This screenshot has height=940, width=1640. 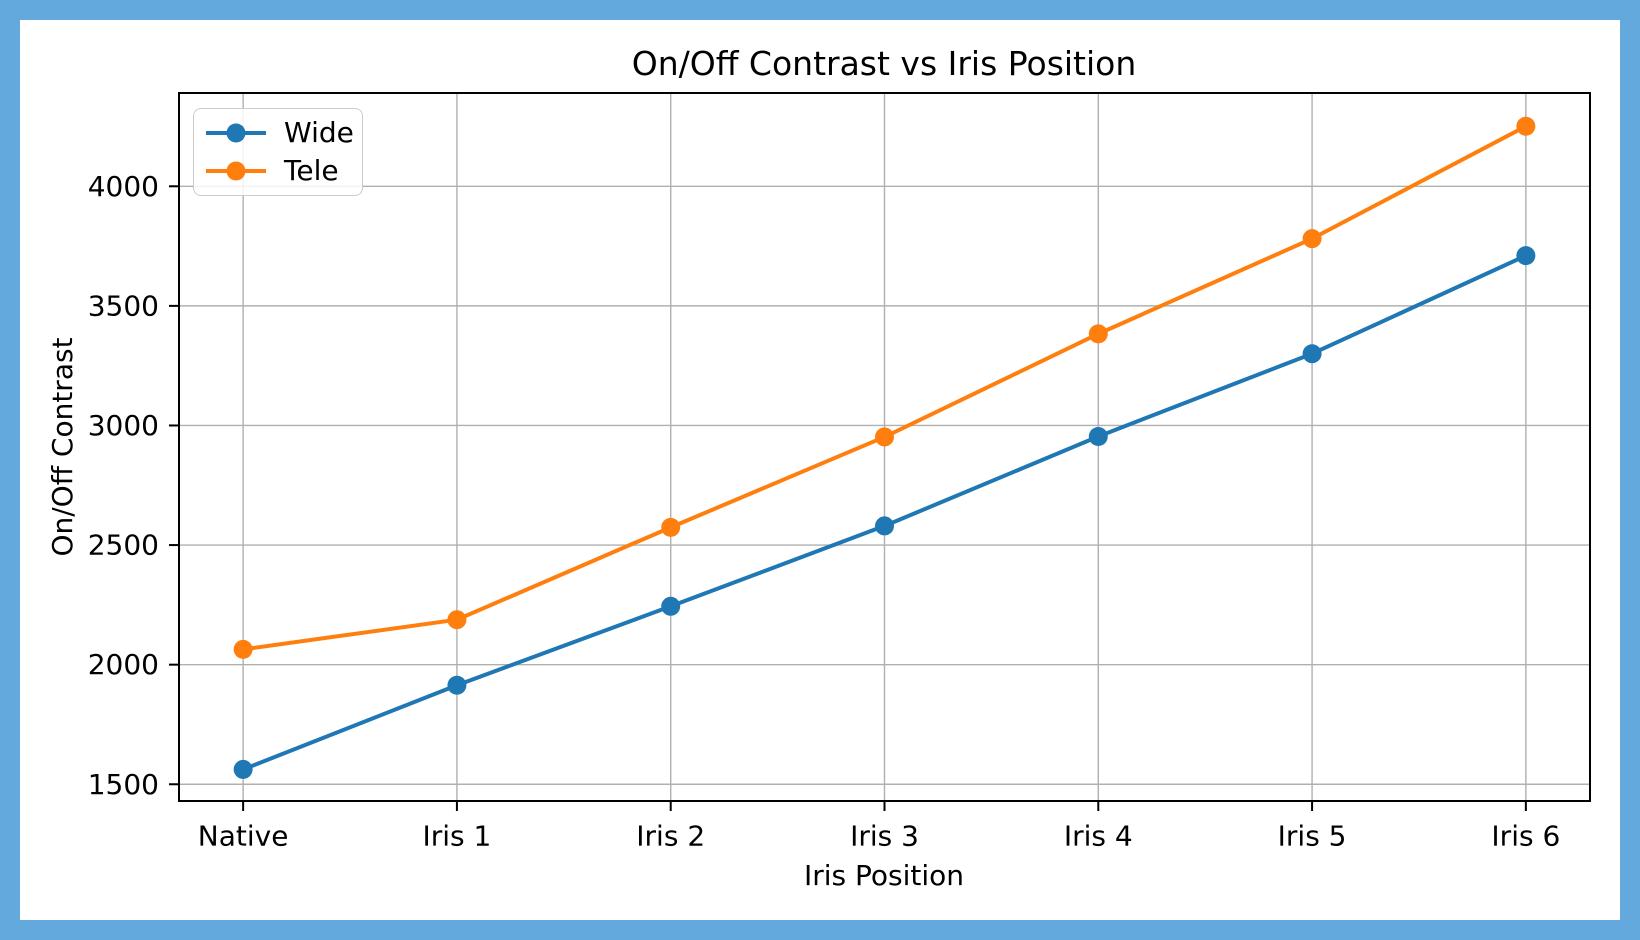 What do you see at coordinates (670, 836) in the screenshot?
I see `x-tick-label: Iris 2` at bounding box center [670, 836].